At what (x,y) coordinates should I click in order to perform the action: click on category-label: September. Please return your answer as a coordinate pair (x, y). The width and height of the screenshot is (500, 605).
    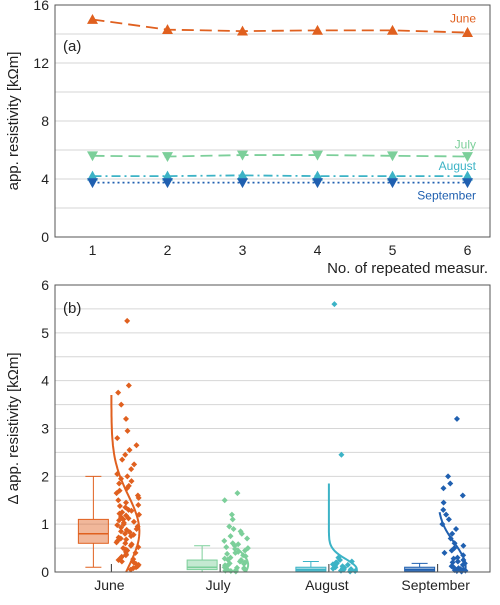
    Looking at the image, I should click on (435, 585).